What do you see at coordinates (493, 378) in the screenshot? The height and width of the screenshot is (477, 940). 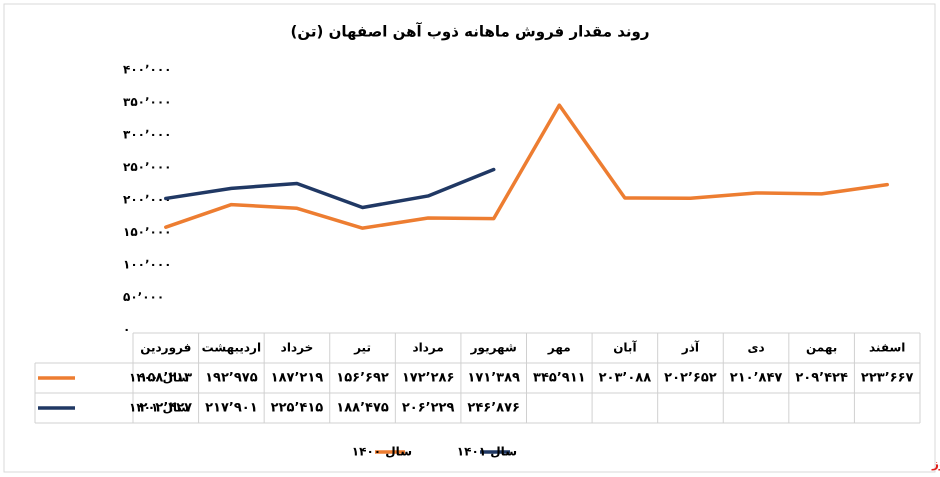 I see `table-value: ۱۷۱٬۳۸۹` at bounding box center [493, 378].